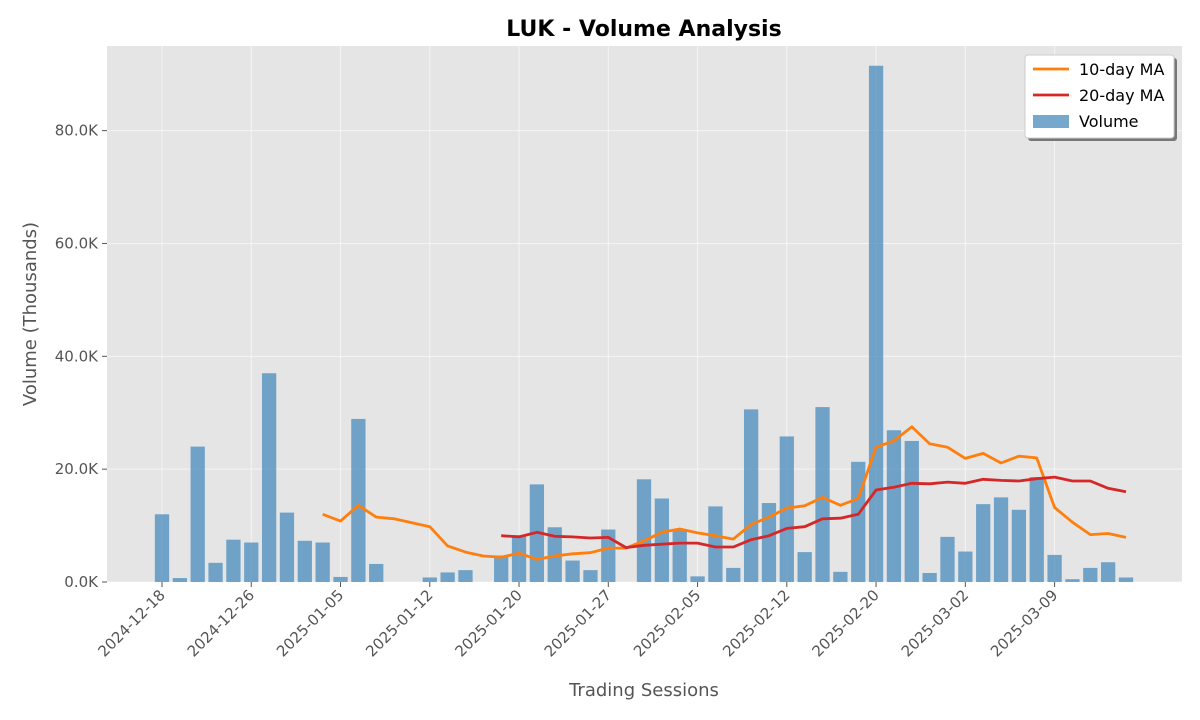 This screenshot has height=720, width=1200. I want to click on x-tick-label: 2025-01-20, so click(488, 623).